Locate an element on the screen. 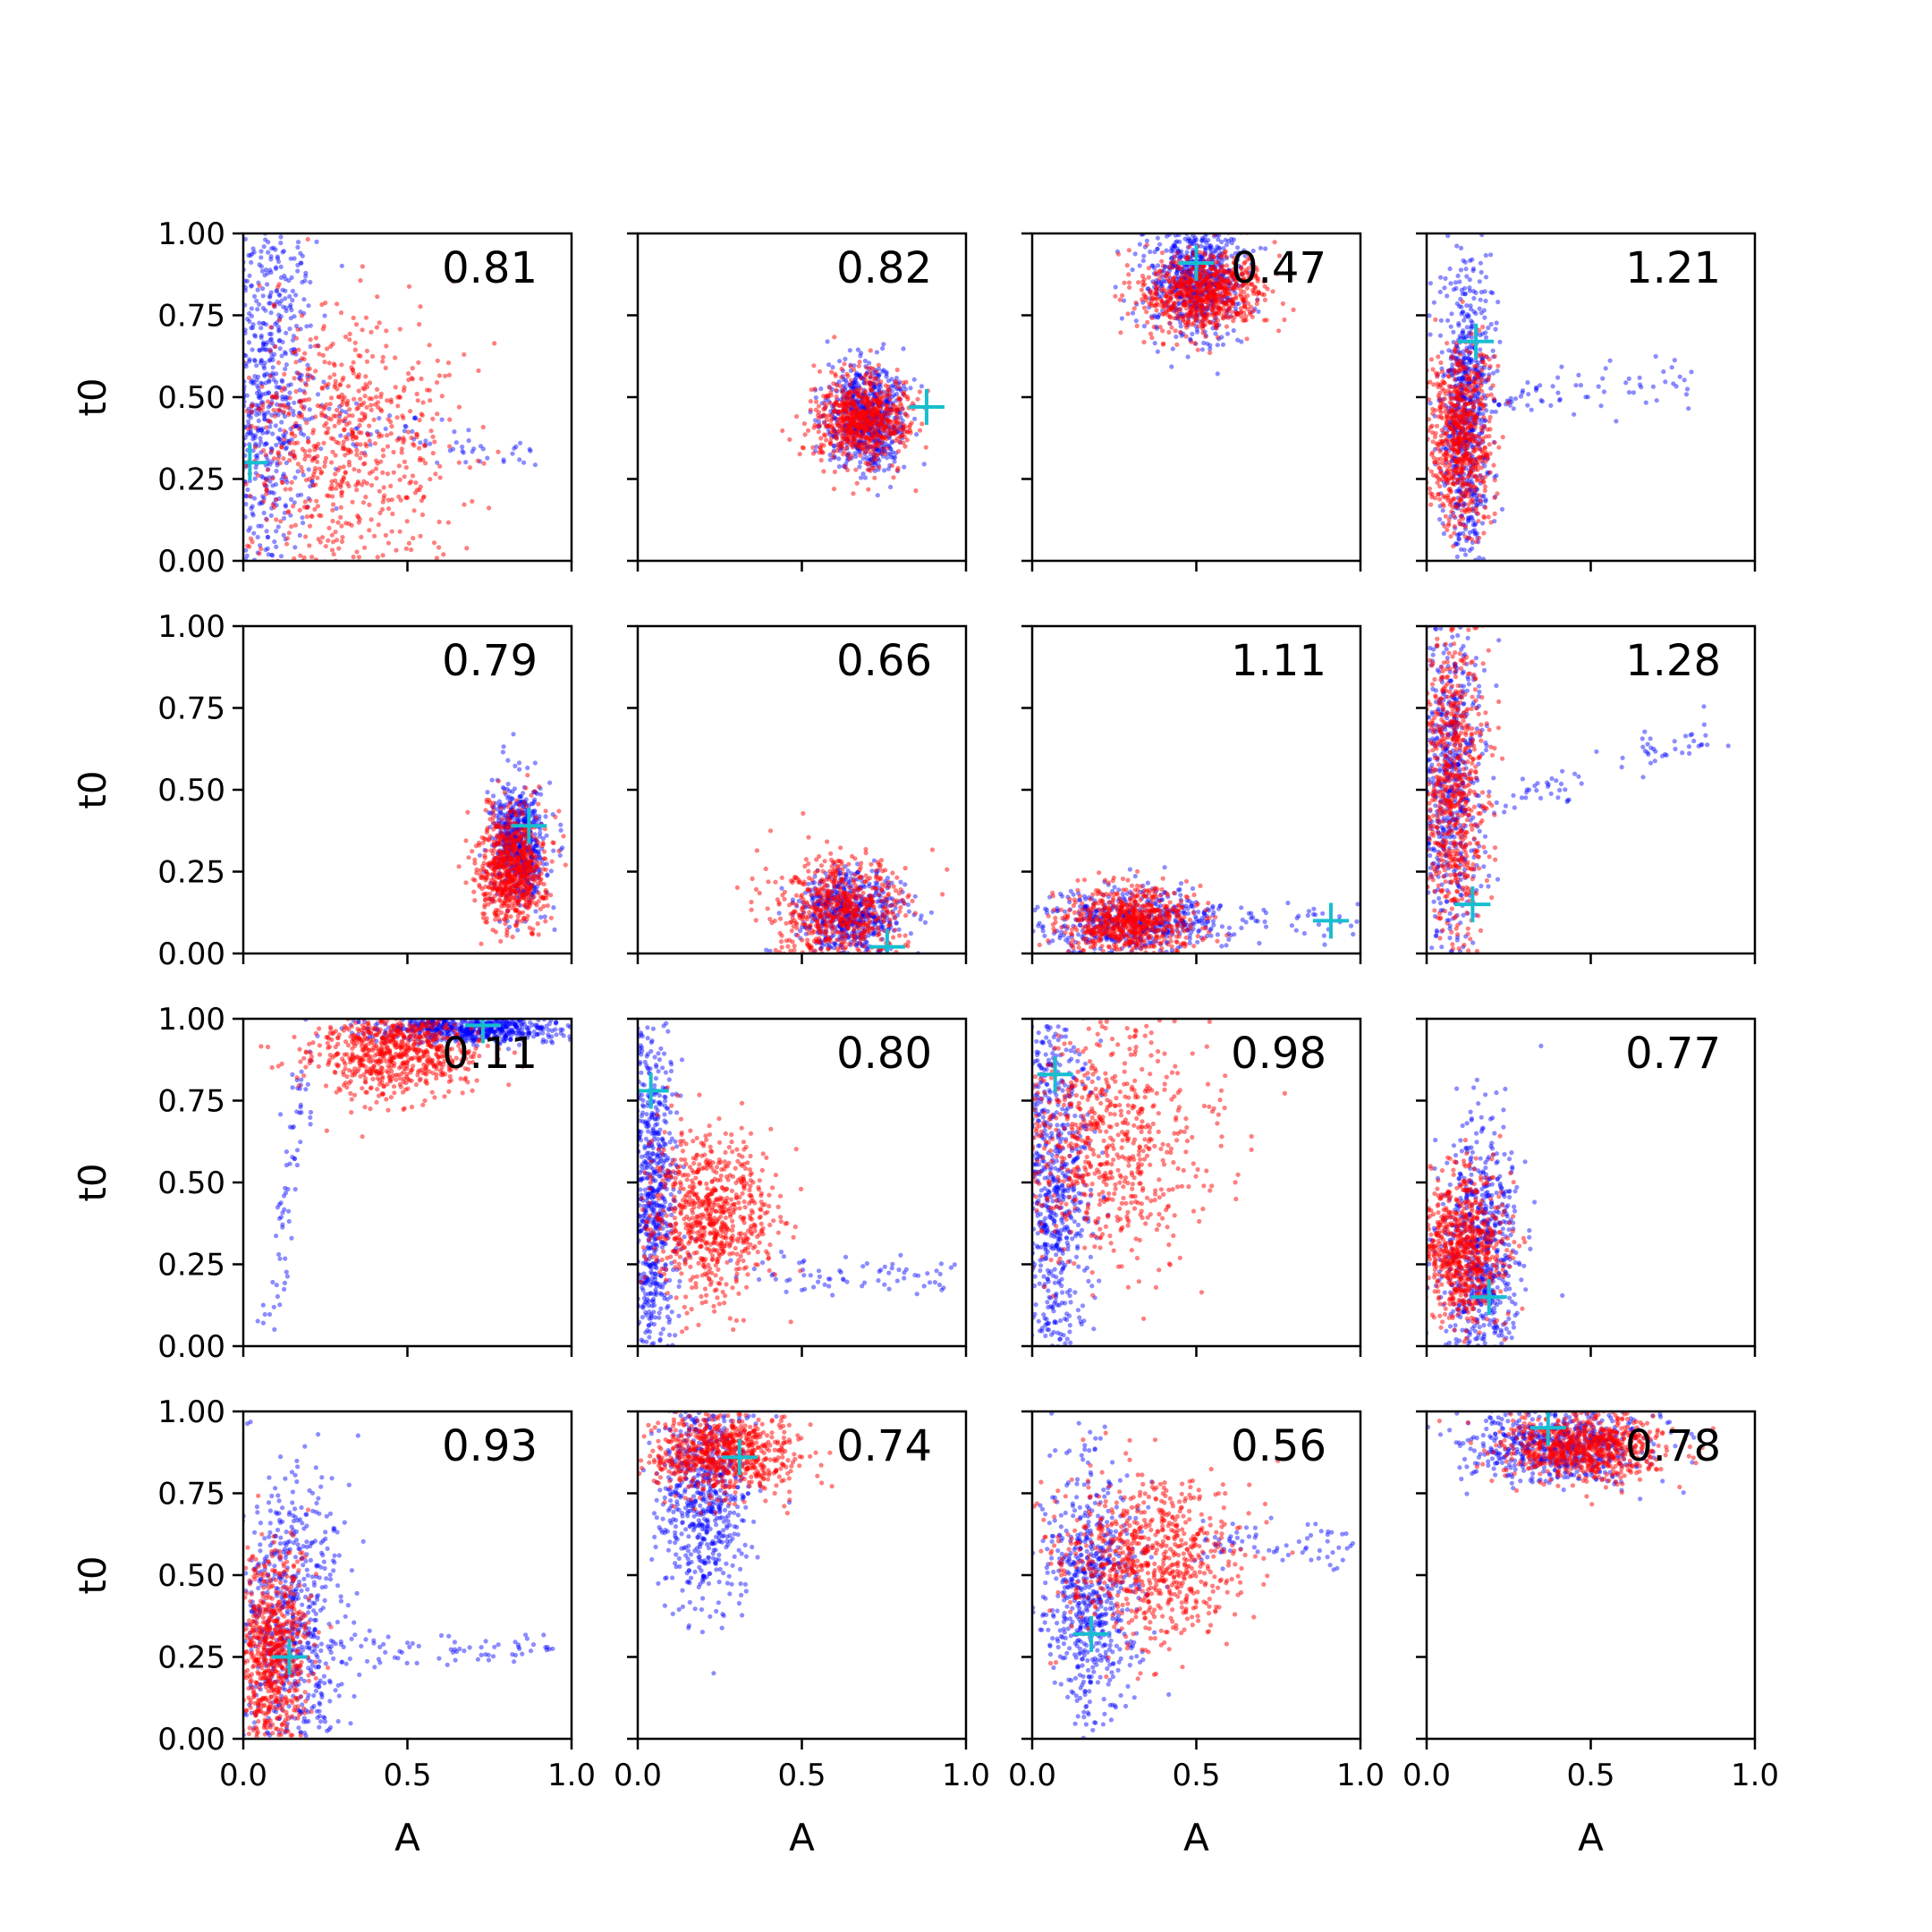 This screenshot has width=1932, height=1932. panel-4: 1.21 is located at coordinates (1586, 402).